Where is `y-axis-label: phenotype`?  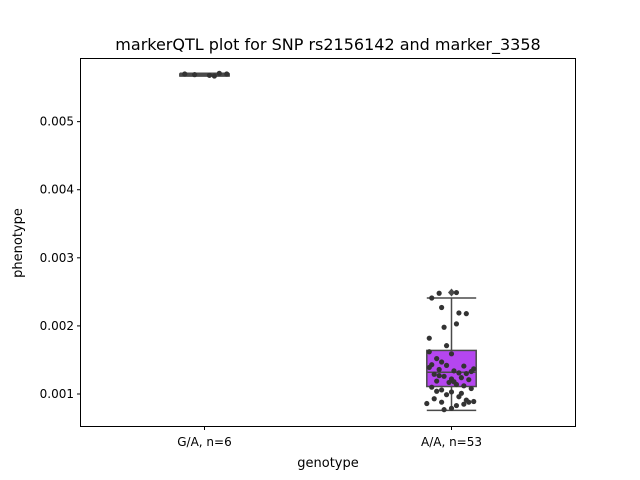
y-axis-label: phenotype is located at coordinates (18, 243).